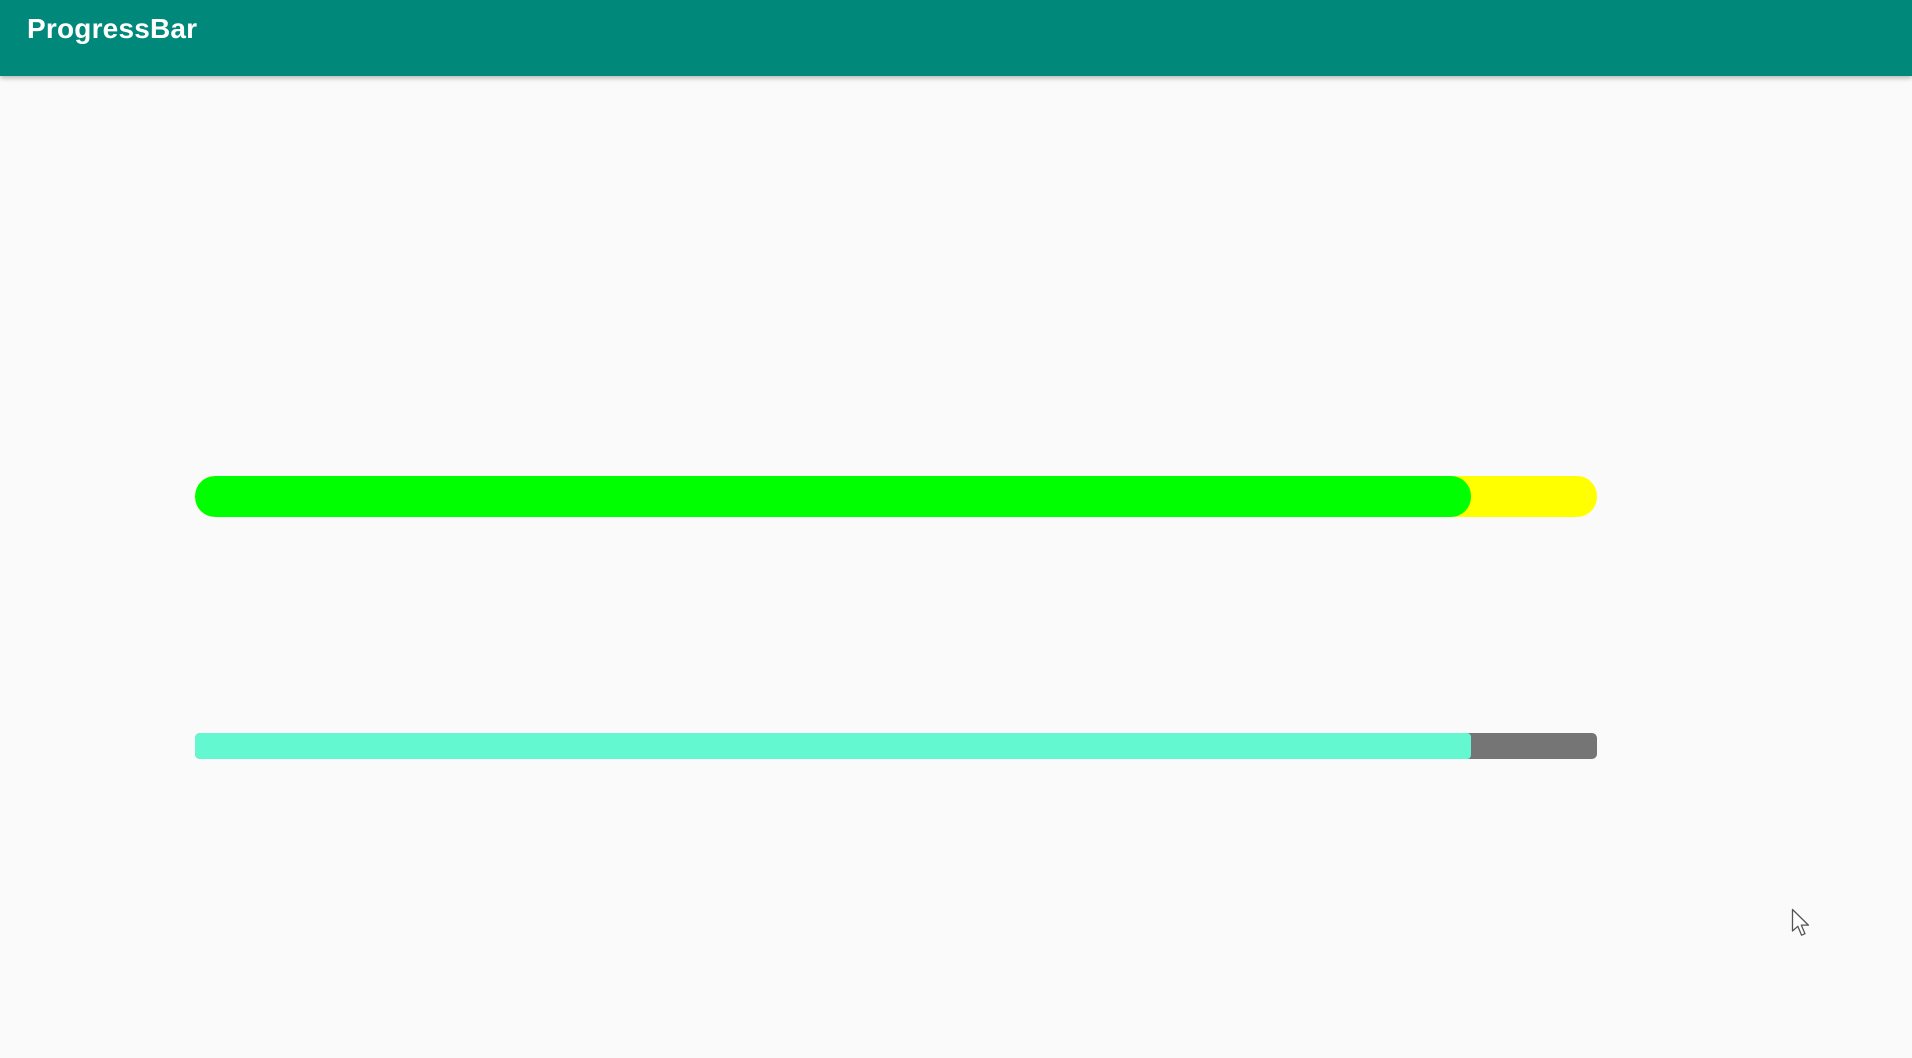 The height and width of the screenshot is (1058, 1912). Describe the element at coordinates (112, 28) in the screenshot. I see `app-title: ProgressBar` at that location.